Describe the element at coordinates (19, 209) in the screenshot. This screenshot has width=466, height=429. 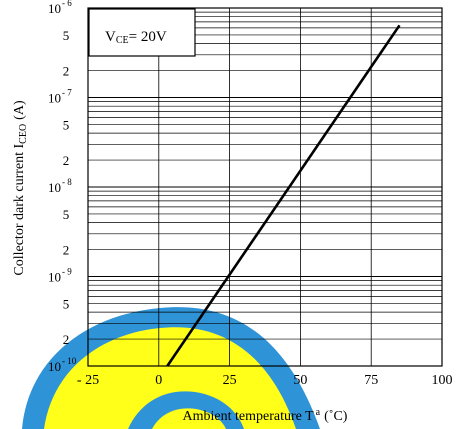
I see `y-axis-label-main: Collector dark current I` at that location.